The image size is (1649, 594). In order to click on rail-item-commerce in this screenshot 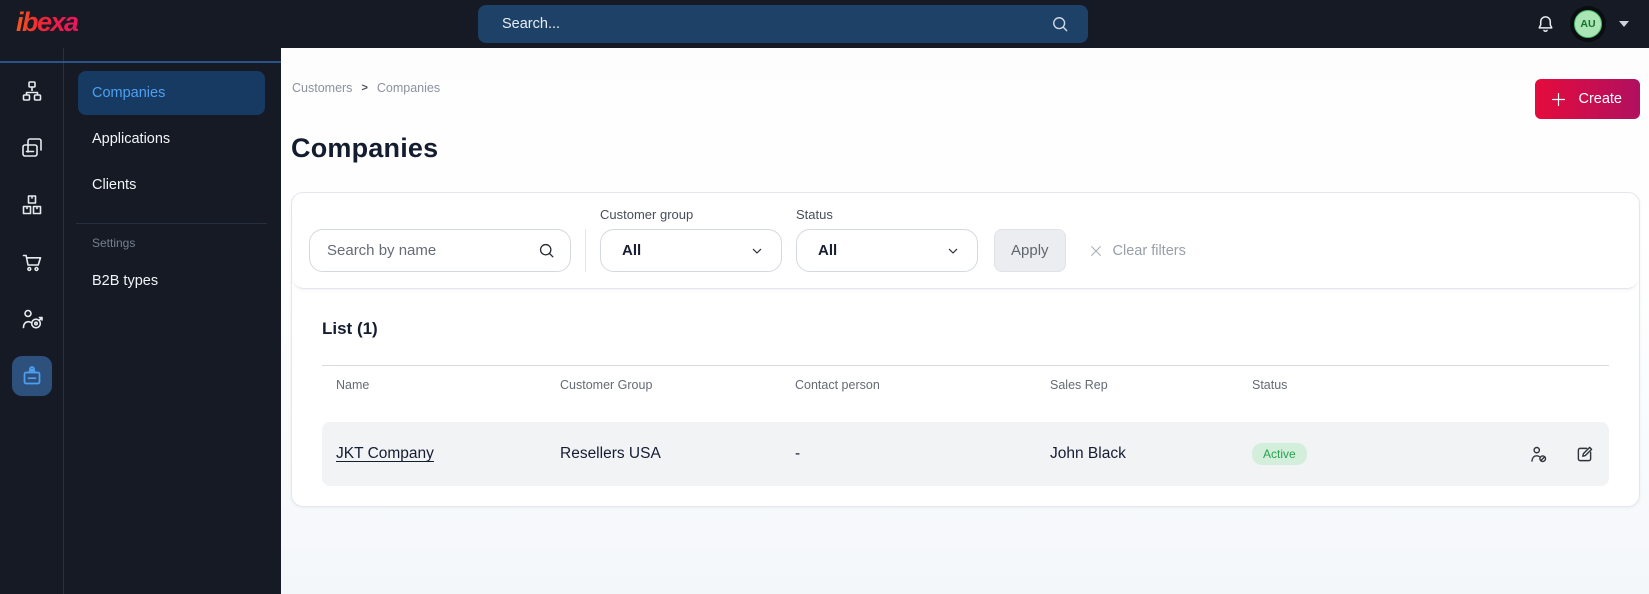, I will do `click(32, 262)`.